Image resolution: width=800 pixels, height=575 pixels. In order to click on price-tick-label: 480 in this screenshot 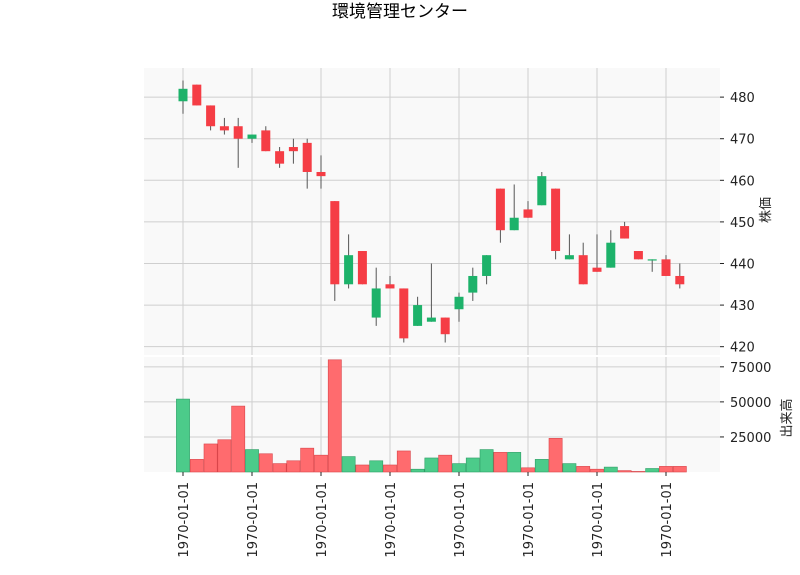, I will do `click(742, 98)`.